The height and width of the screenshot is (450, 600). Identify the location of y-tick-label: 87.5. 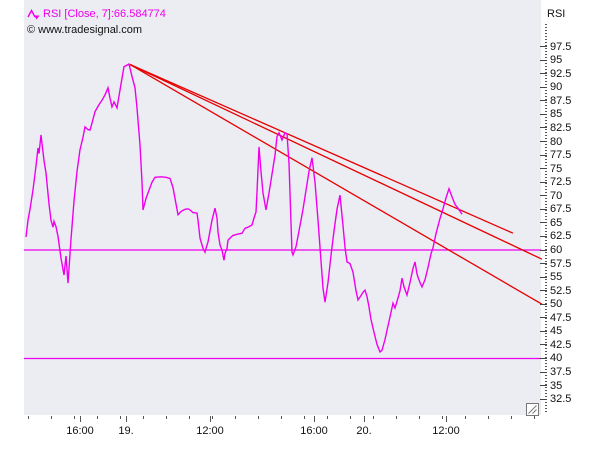
(561, 100).